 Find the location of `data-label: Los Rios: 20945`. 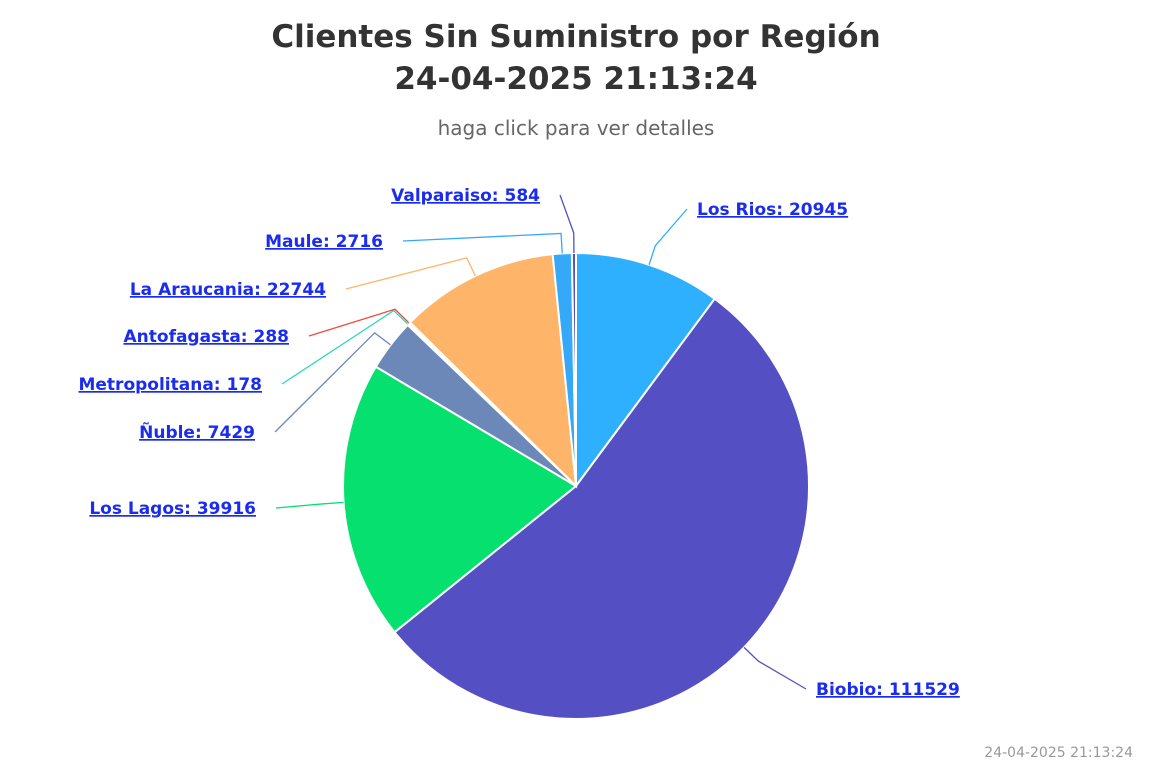

data-label: Los Rios: 20945 is located at coordinates (772, 210).